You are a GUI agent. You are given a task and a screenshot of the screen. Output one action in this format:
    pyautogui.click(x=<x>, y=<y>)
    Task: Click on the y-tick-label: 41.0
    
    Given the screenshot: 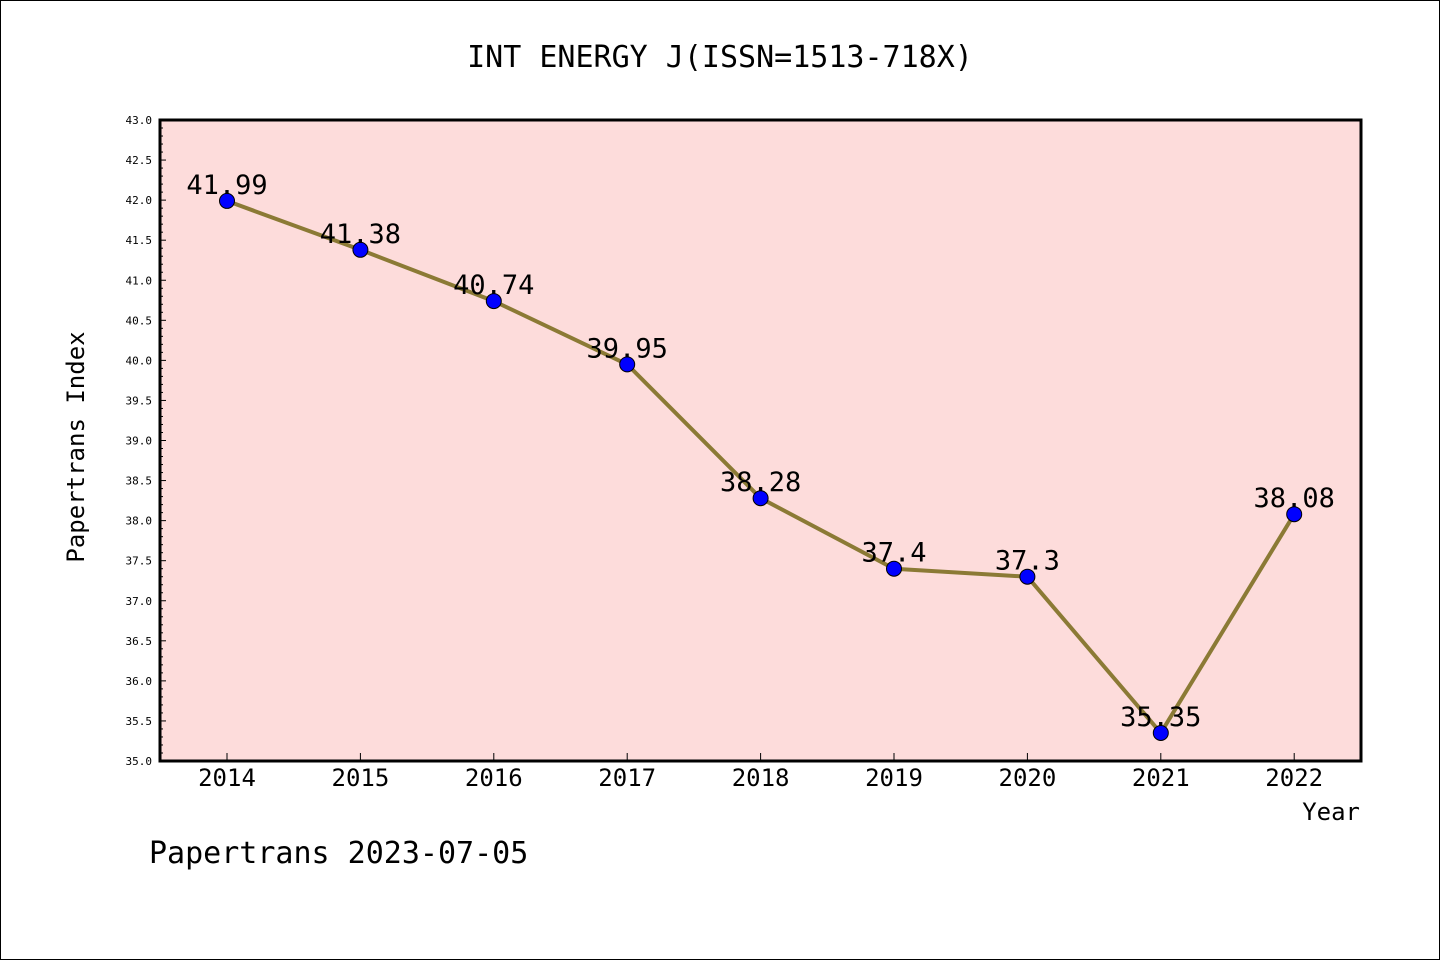 What is the action you would take?
    pyautogui.click(x=139, y=280)
    